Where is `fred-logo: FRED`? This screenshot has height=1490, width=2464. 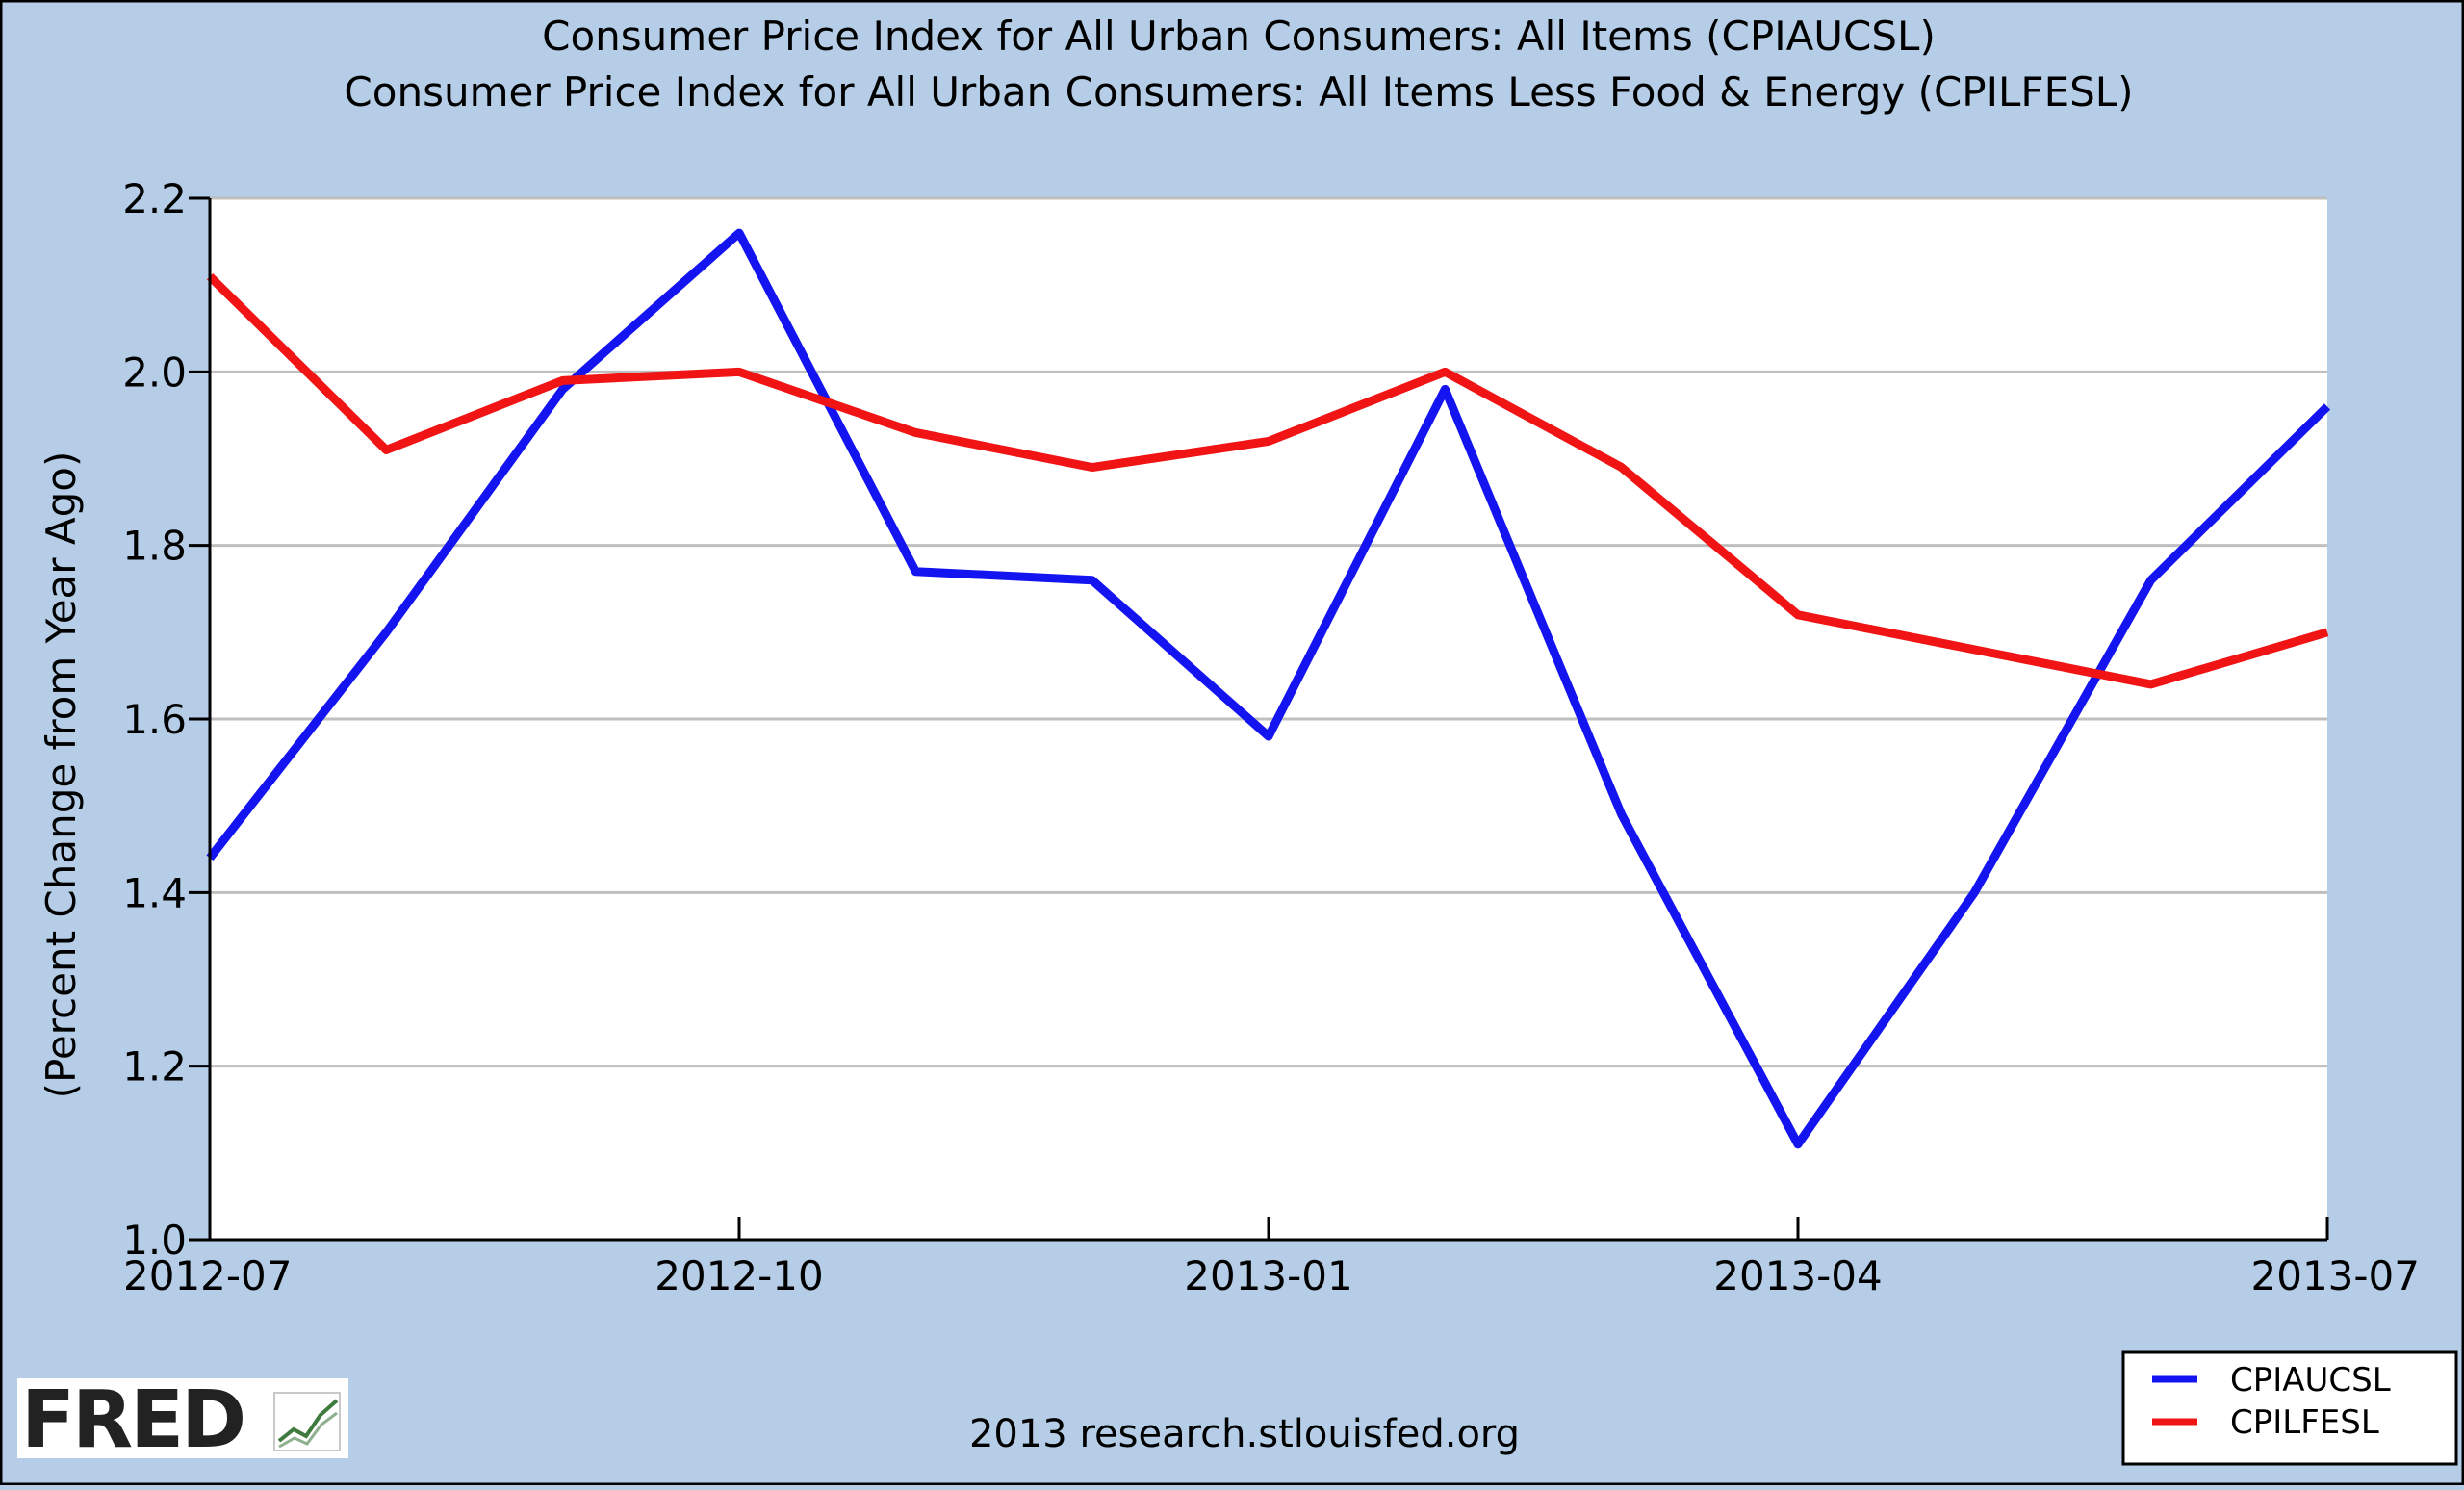 fred-logo: FRED is located at coordinates (182, 1420).